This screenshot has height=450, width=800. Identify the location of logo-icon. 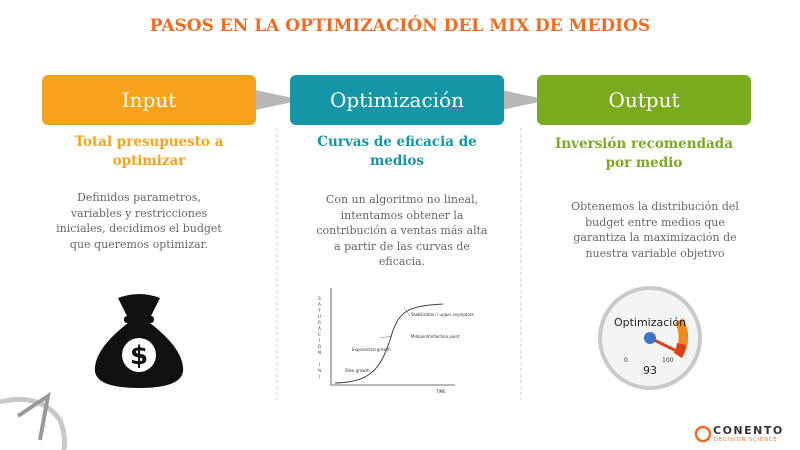
(703, 434).